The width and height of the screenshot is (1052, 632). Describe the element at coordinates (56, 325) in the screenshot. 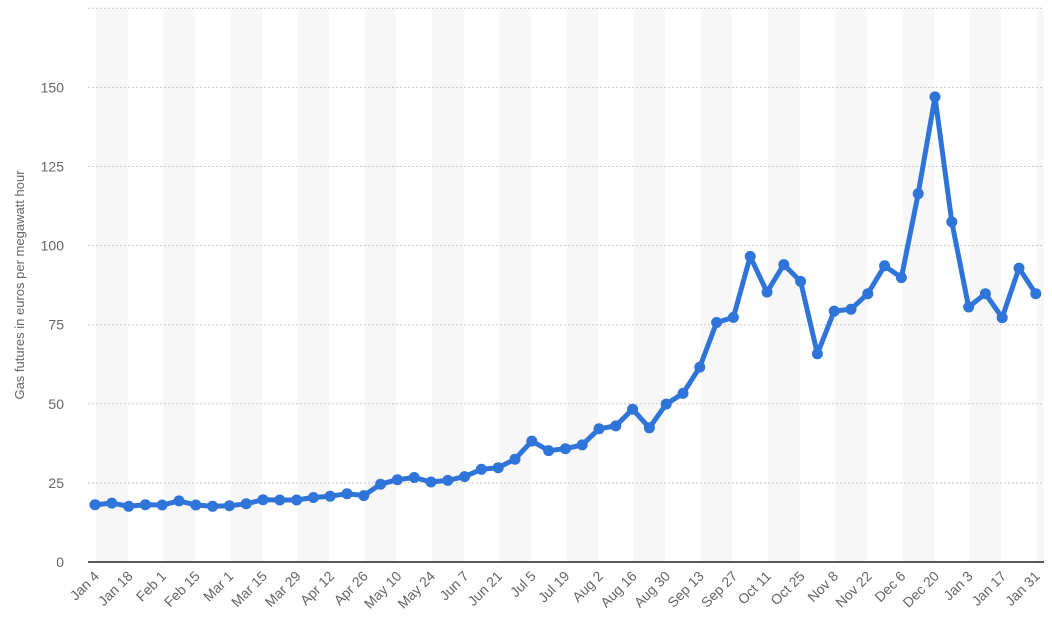

I see `y-tick-label: 75` at that location.